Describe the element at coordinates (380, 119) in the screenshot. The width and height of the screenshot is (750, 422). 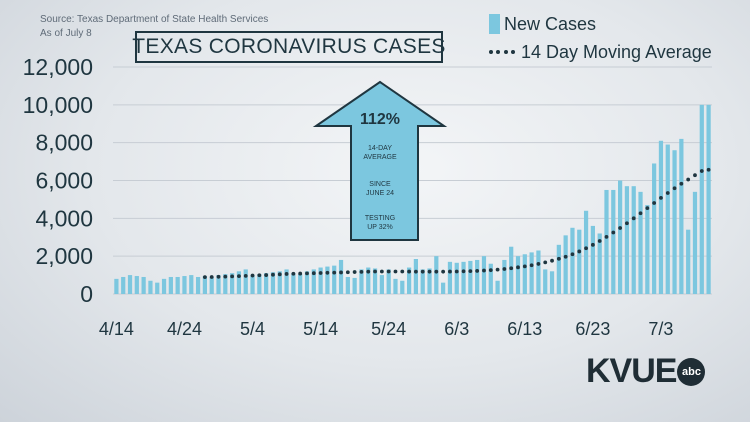
I see `arrow-percent: 112%` at that location.